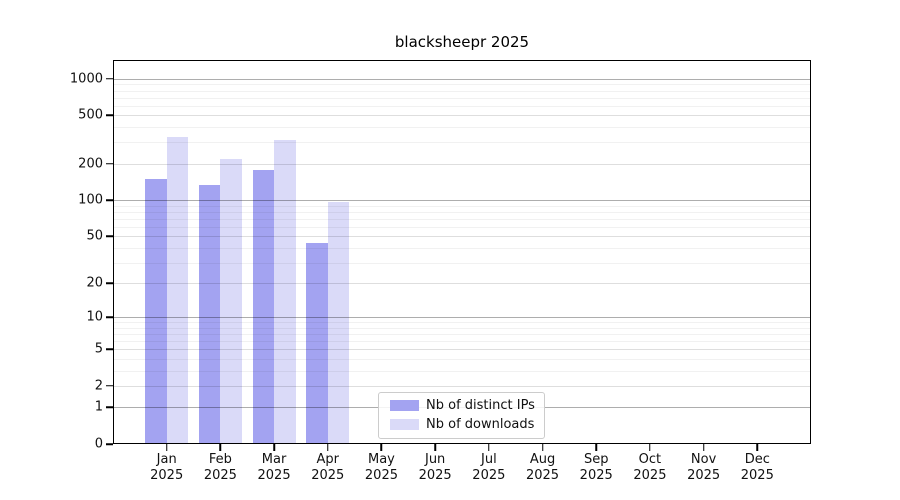 The height and width of the screenshot is (500, 900). What do you see at coordinates (90, 115) in the screenshot?
I see `y-tick-label-500: 500` at bounding box center [90, 115].